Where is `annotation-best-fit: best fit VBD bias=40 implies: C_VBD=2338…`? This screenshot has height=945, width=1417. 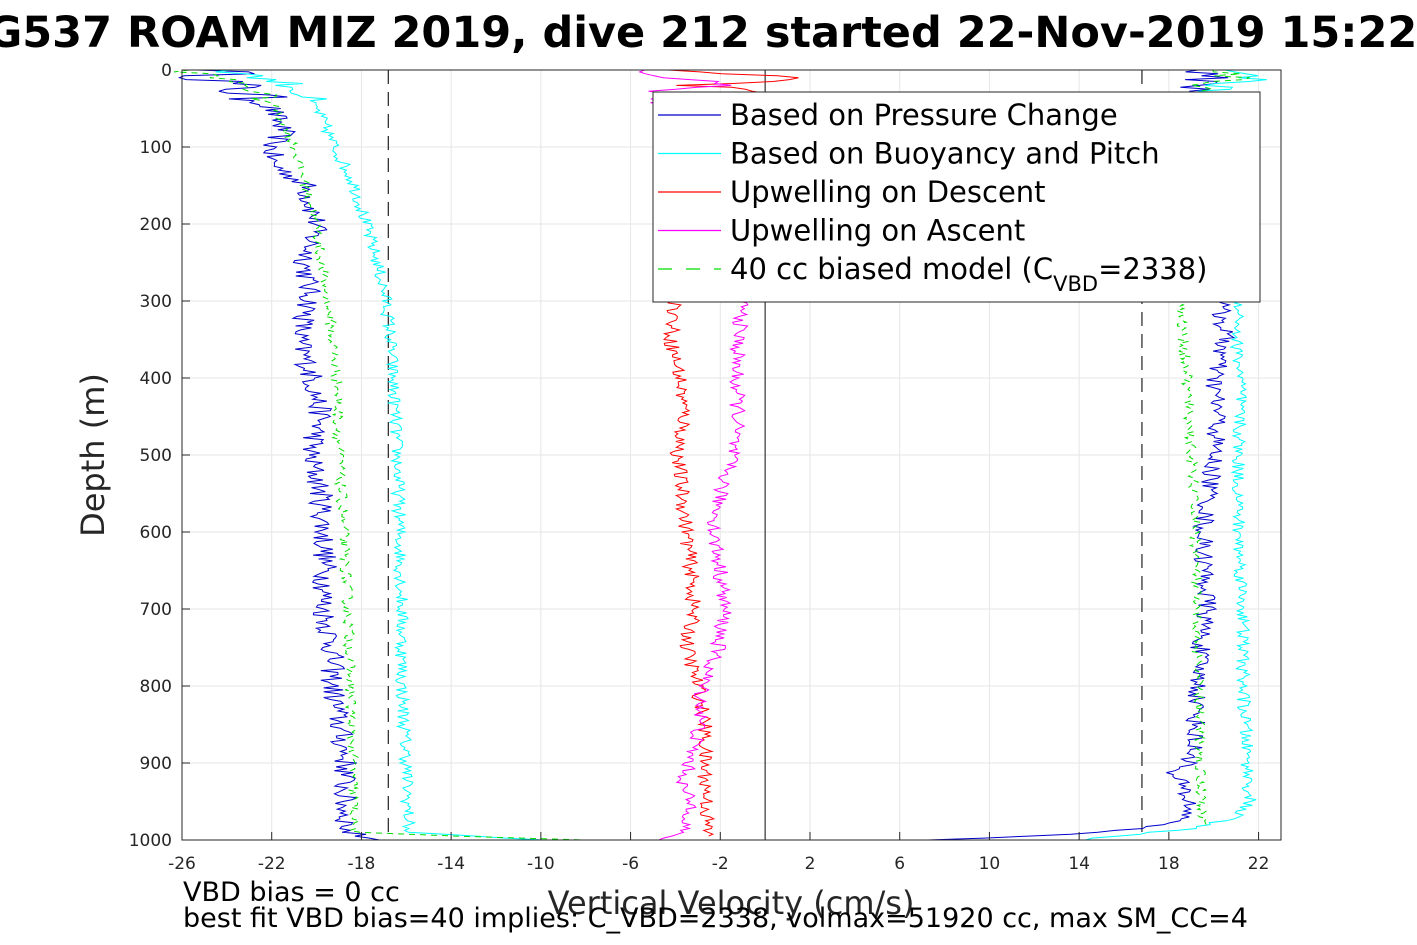 annotation-best-fit: best fit VBD bias=40 implies: C_VBD=2338… is located at coordinates (715, 918).